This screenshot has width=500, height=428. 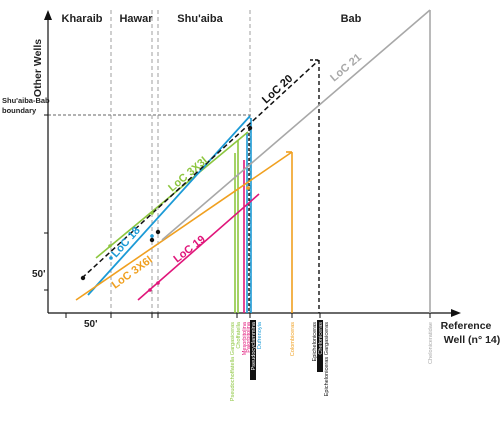 What do you see at coordinates (200, 19) in the screenshot?
I see `unit-name-shuaiba: Shu'aiba` at bounding box center [200, 19].